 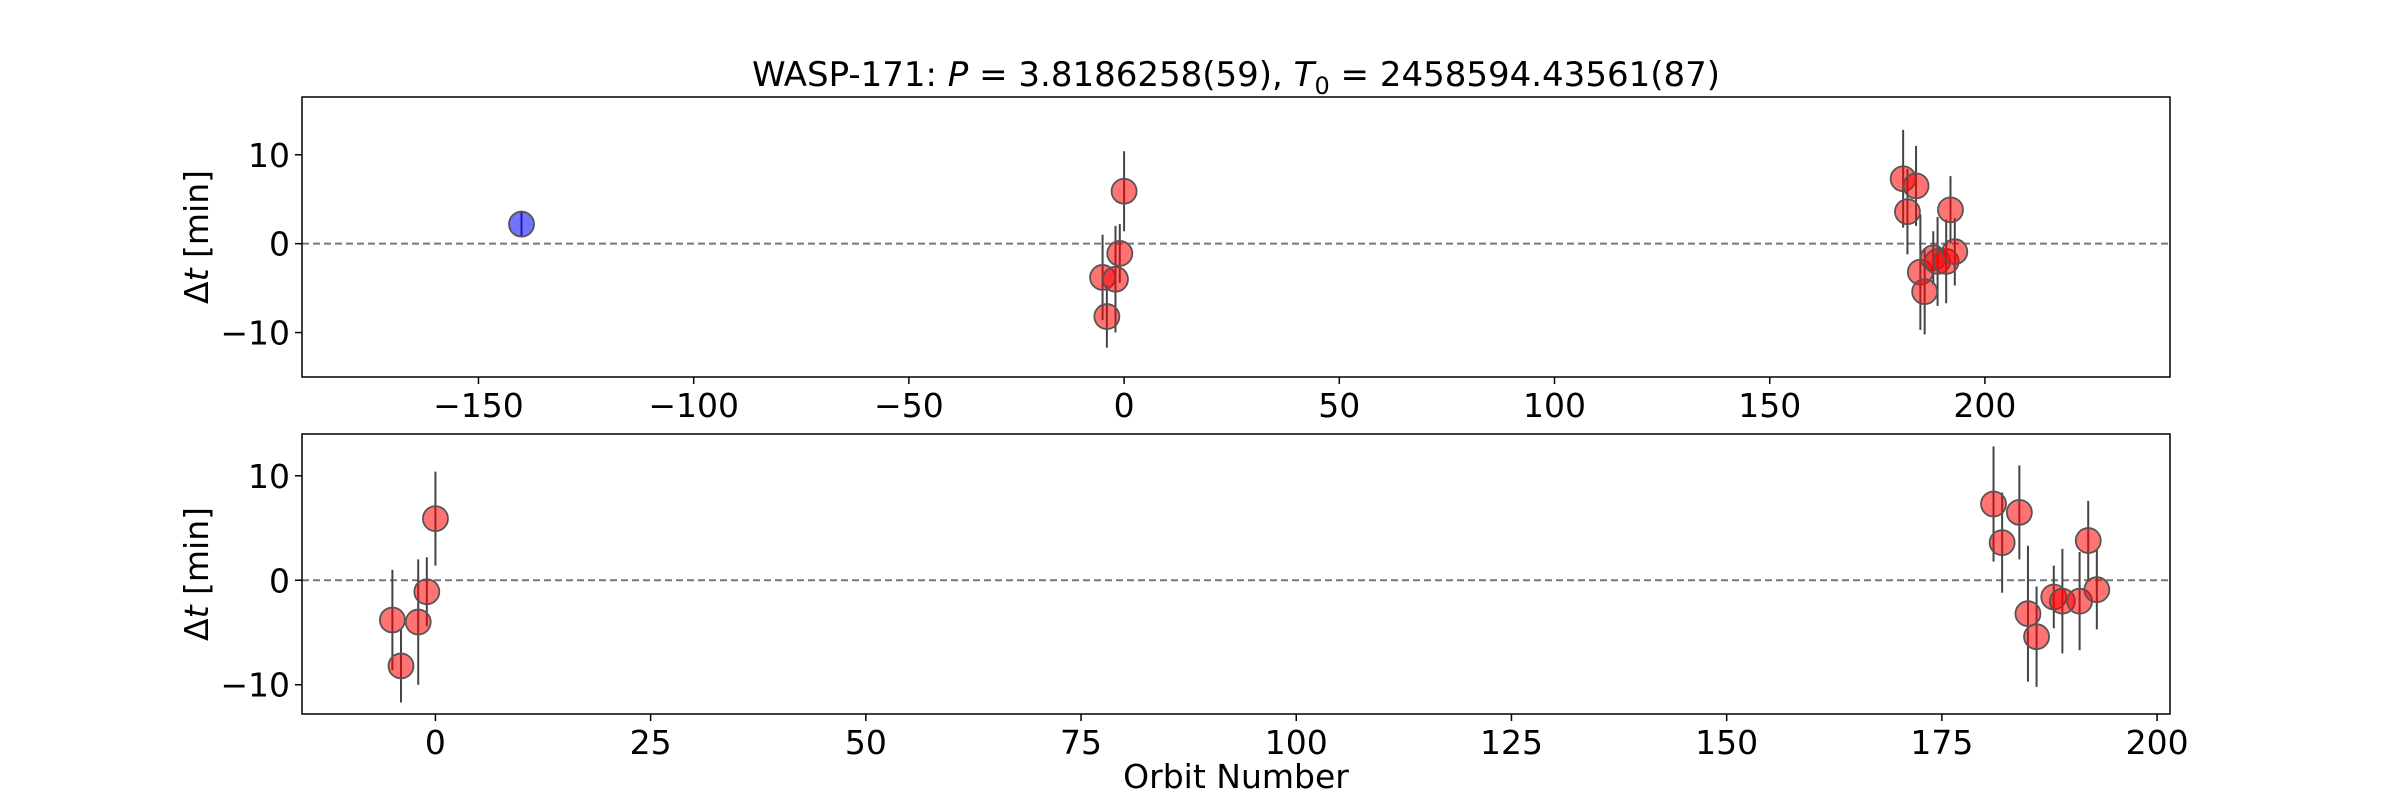 I want to click on x-tick-label: −100, so click(x=693, y=405).